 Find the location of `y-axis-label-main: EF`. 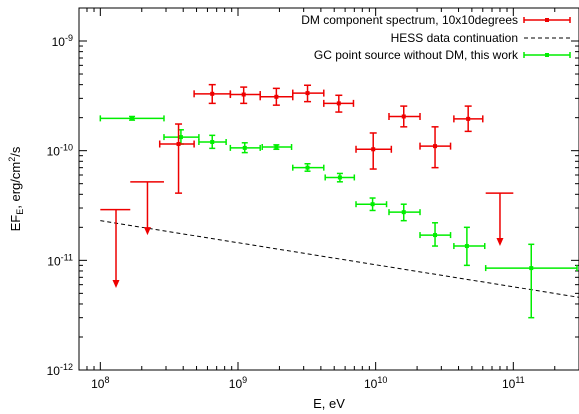

y-axis-label-main: EF is located at coordinates (15, 223).